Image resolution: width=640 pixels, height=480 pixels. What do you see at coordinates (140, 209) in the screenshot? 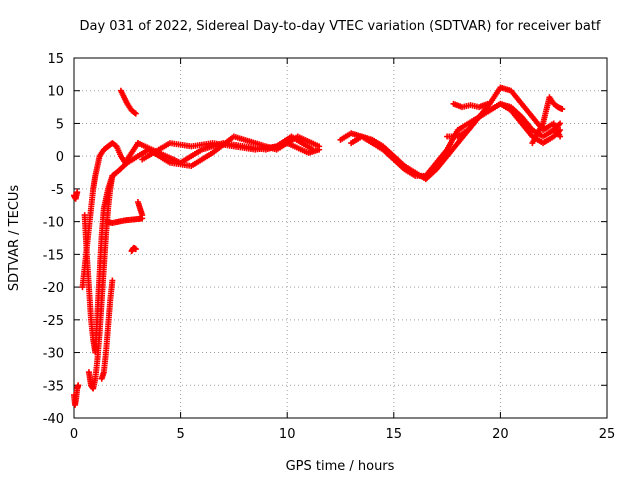
I see `series-track-j` at bounding box center [140, 209].